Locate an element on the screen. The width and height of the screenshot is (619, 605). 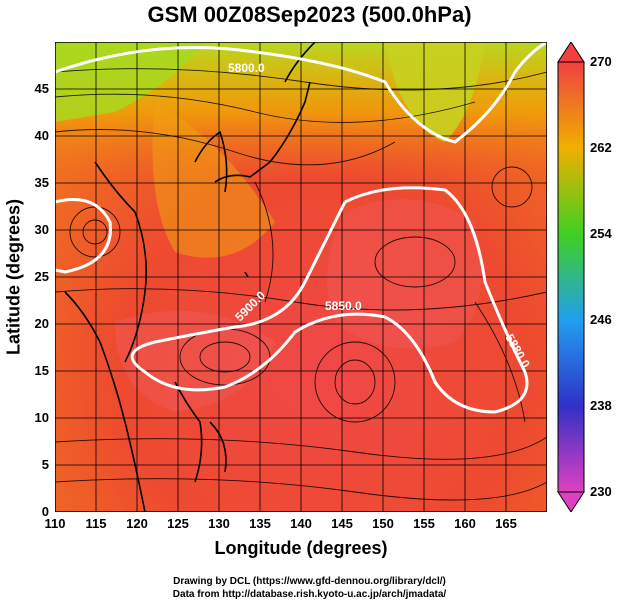
y-tick-label: 40 is located at coordinates (41, 135).